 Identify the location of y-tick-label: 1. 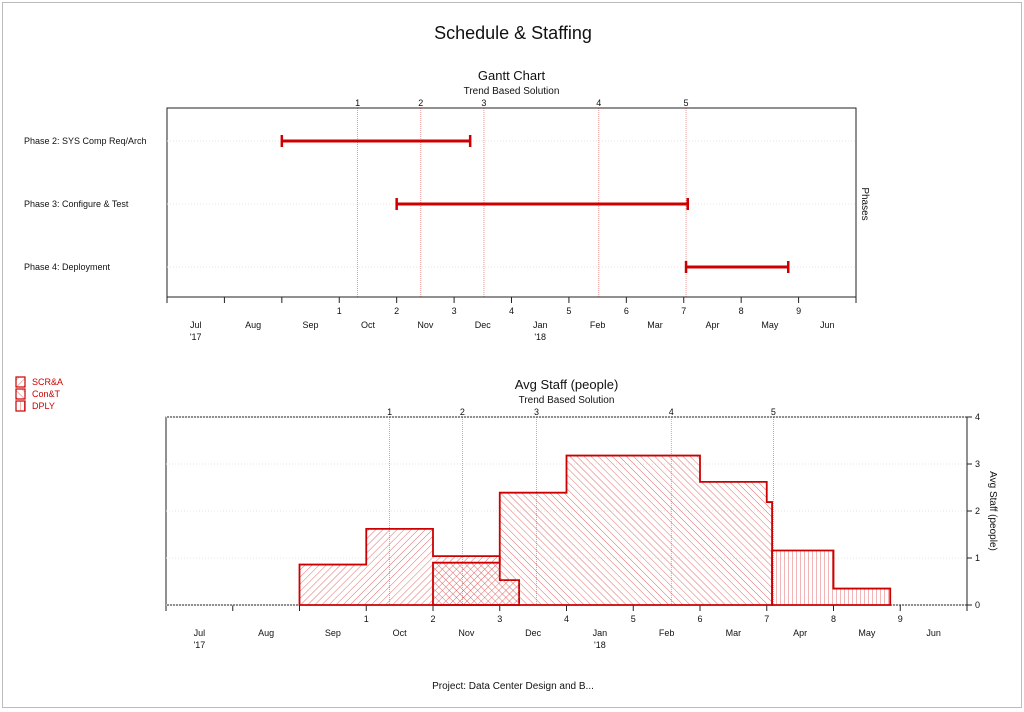
(977, 558).